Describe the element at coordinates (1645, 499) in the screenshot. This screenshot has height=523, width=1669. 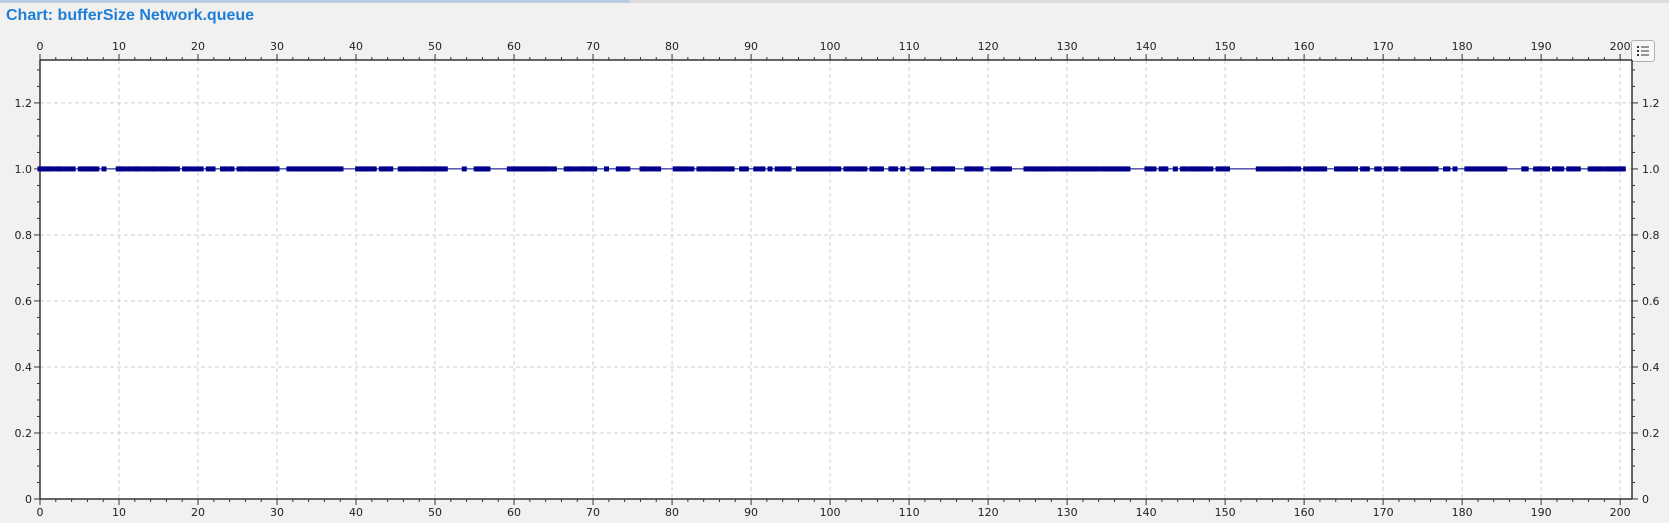
I see `y-tick-label-right: 0` at that location.